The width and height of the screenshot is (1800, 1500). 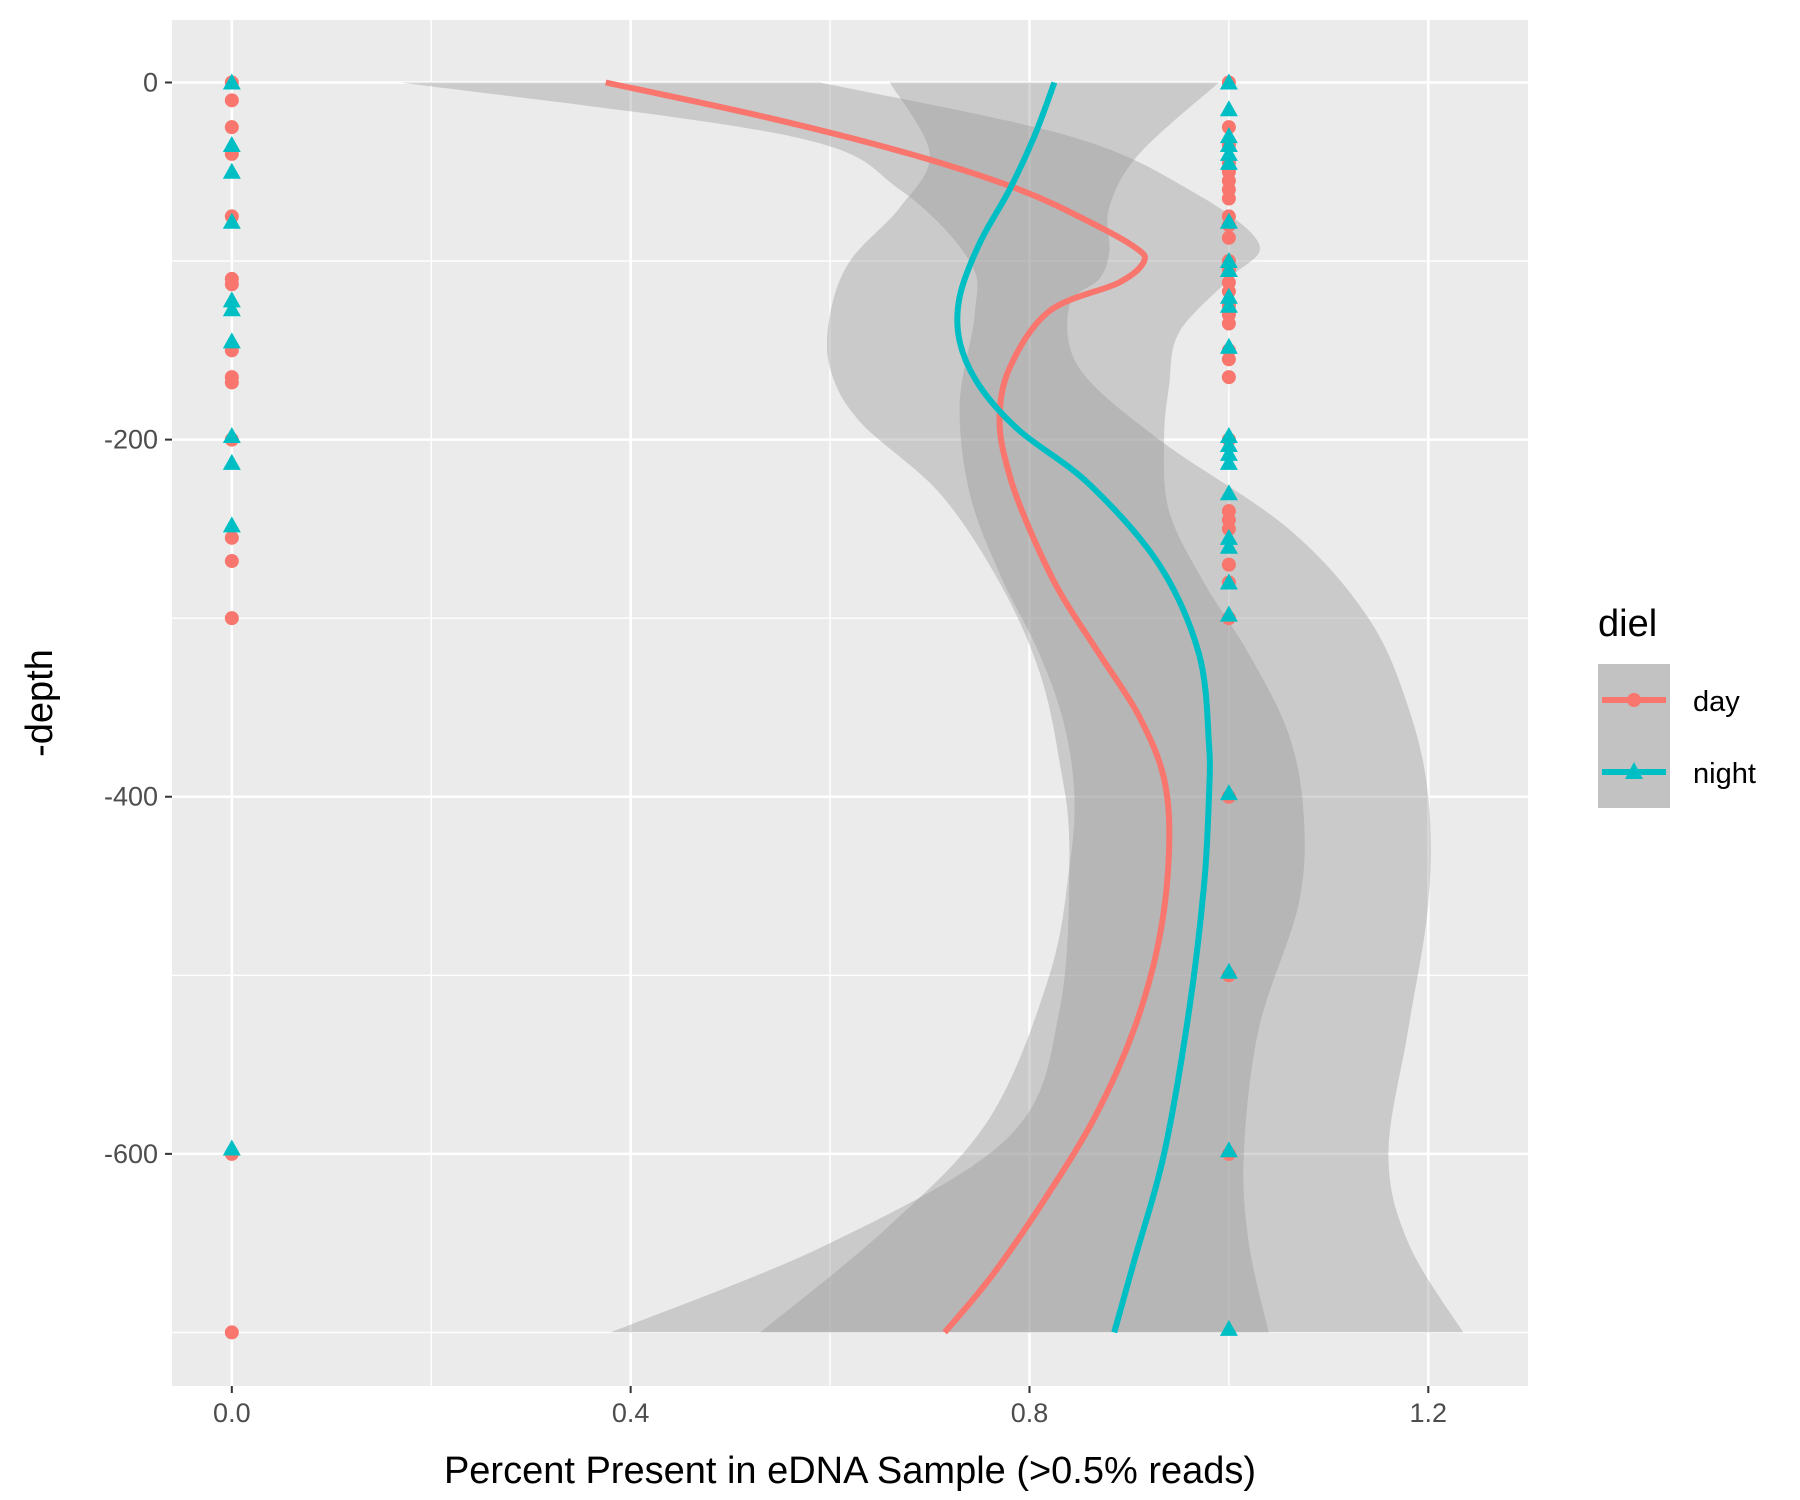 What do you see at coordinates (631, 1413) in the screenshot?
I see `x-tick-label: 0.4` at bounding box center [631, 1413].